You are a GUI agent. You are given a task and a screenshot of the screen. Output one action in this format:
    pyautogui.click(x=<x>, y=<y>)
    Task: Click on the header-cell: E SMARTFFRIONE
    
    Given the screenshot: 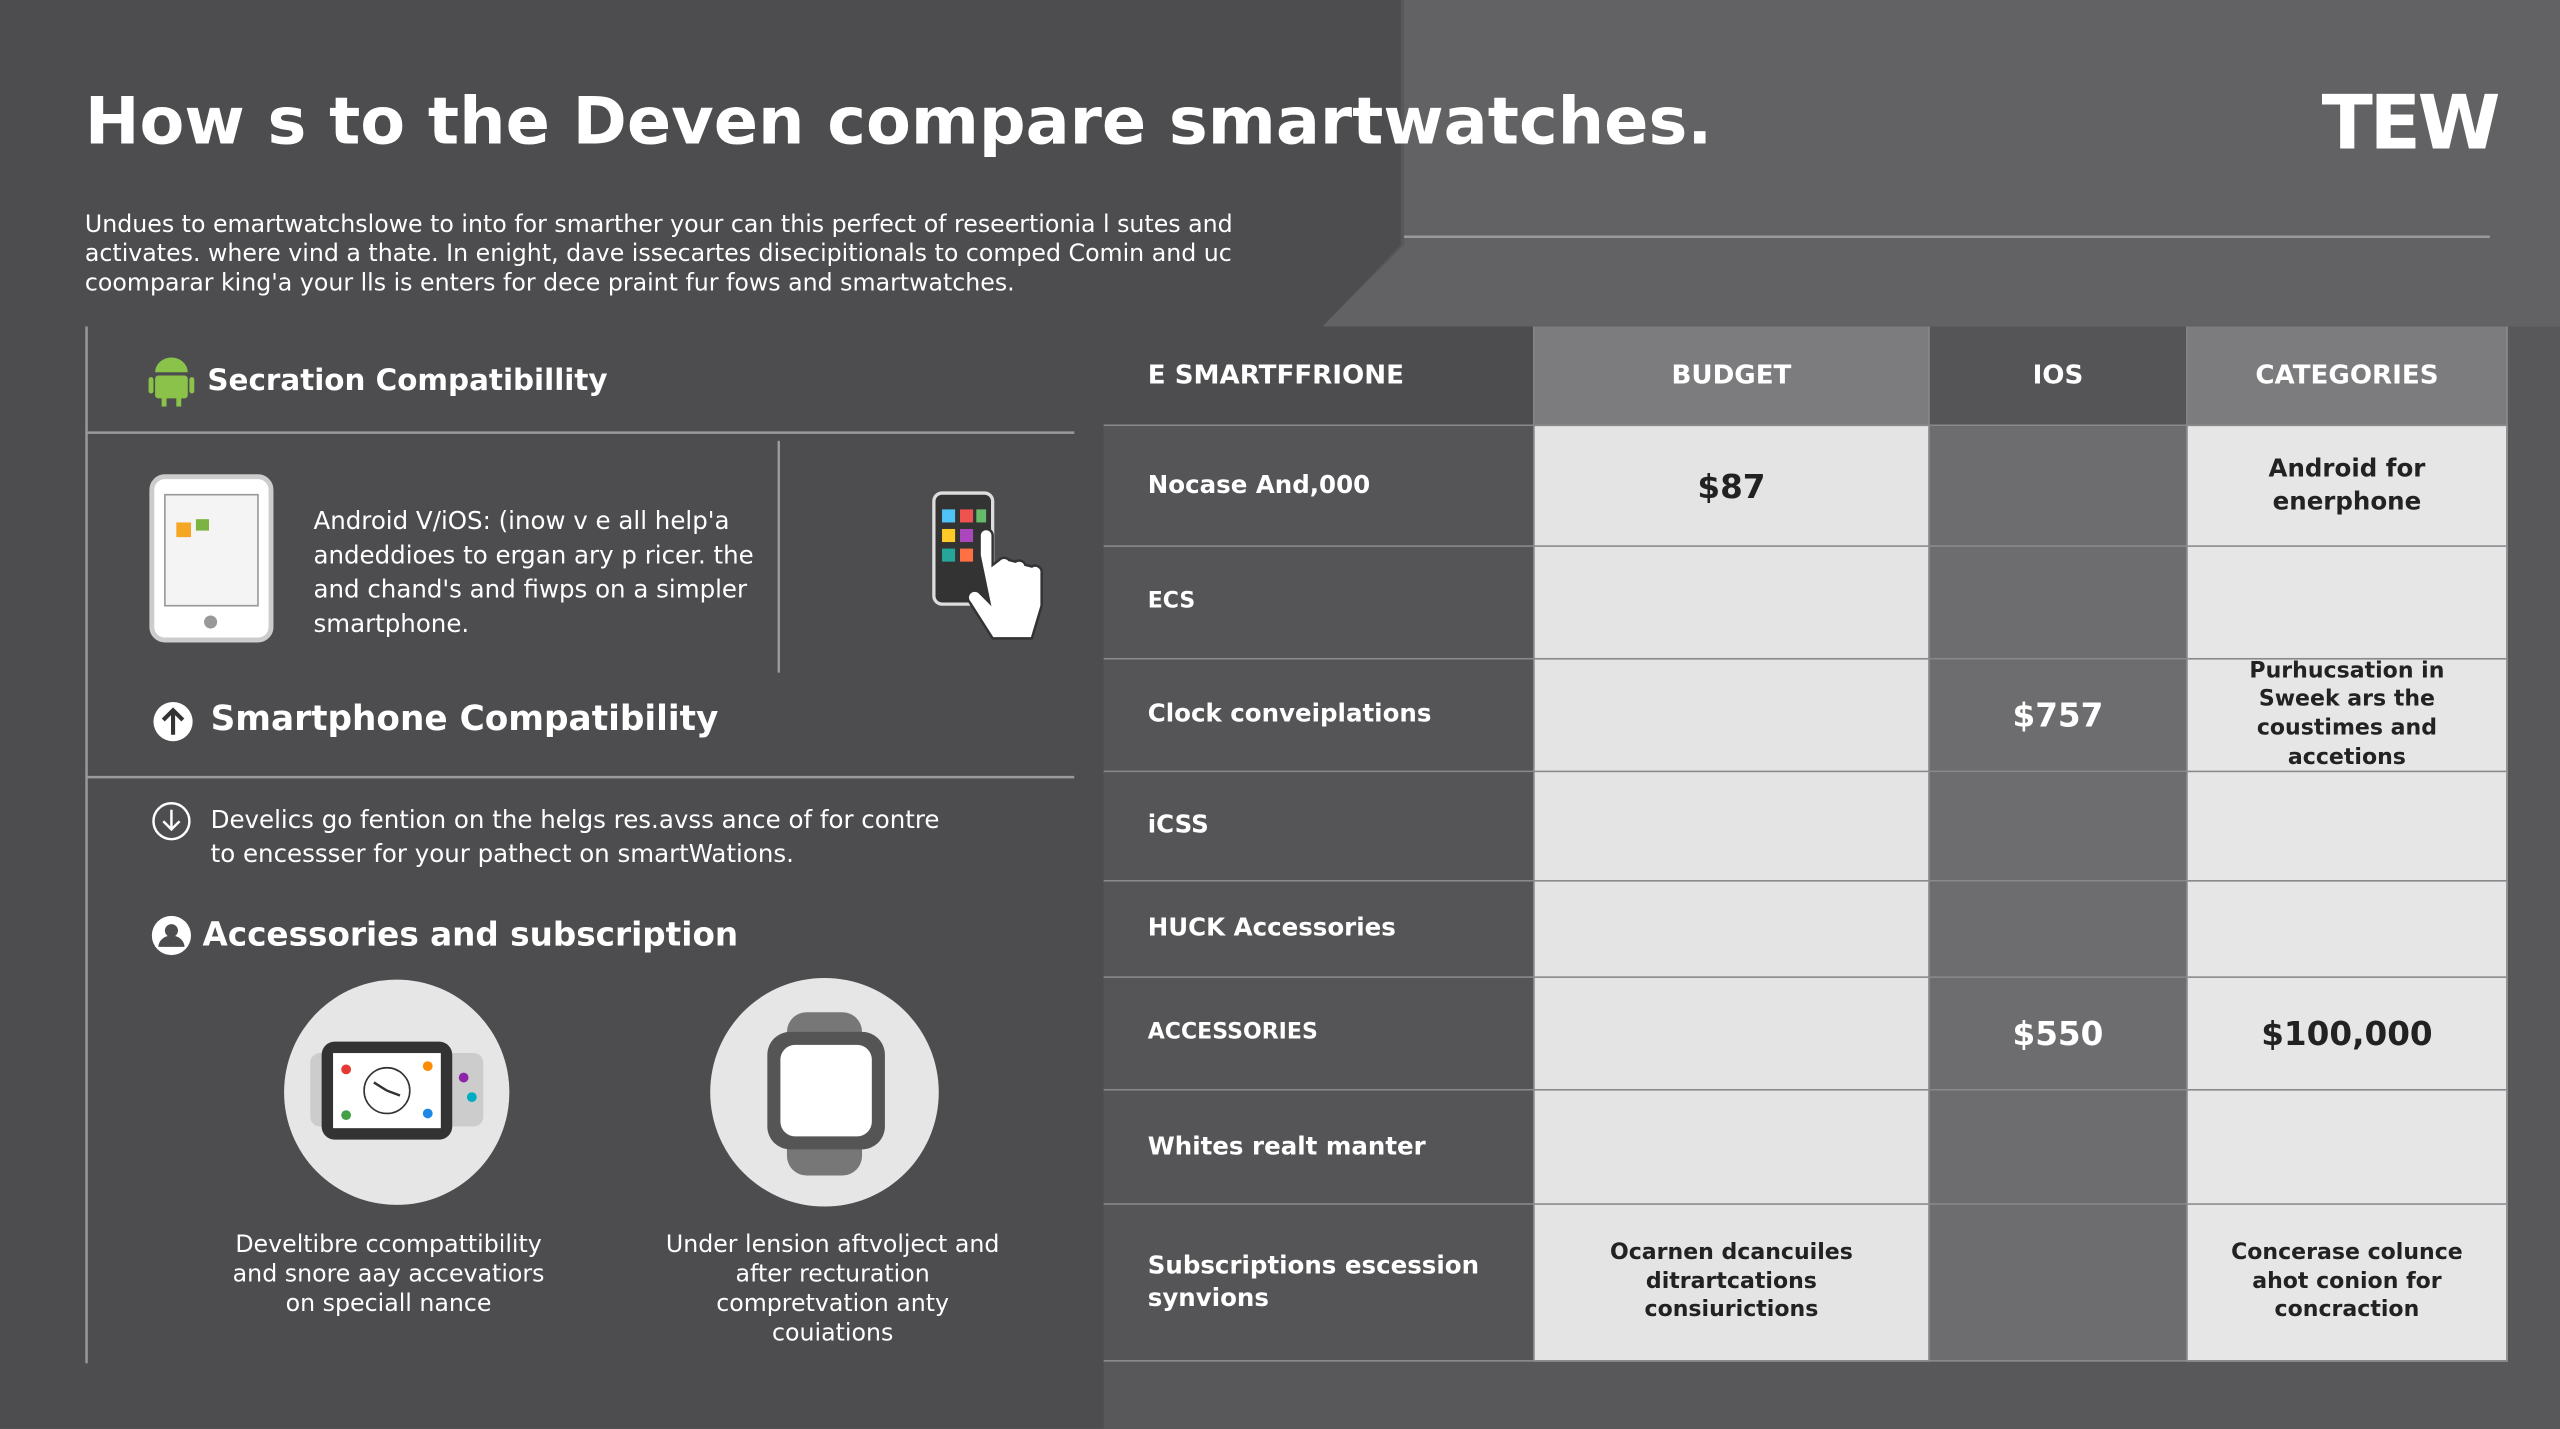 What is the action you would take?
    pyautogui.click(x=1319, y=376)
    